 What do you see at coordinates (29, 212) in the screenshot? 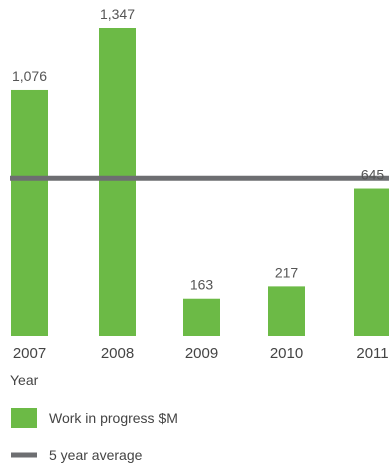
I see `bar-2007` at bounding box center [29, 212].